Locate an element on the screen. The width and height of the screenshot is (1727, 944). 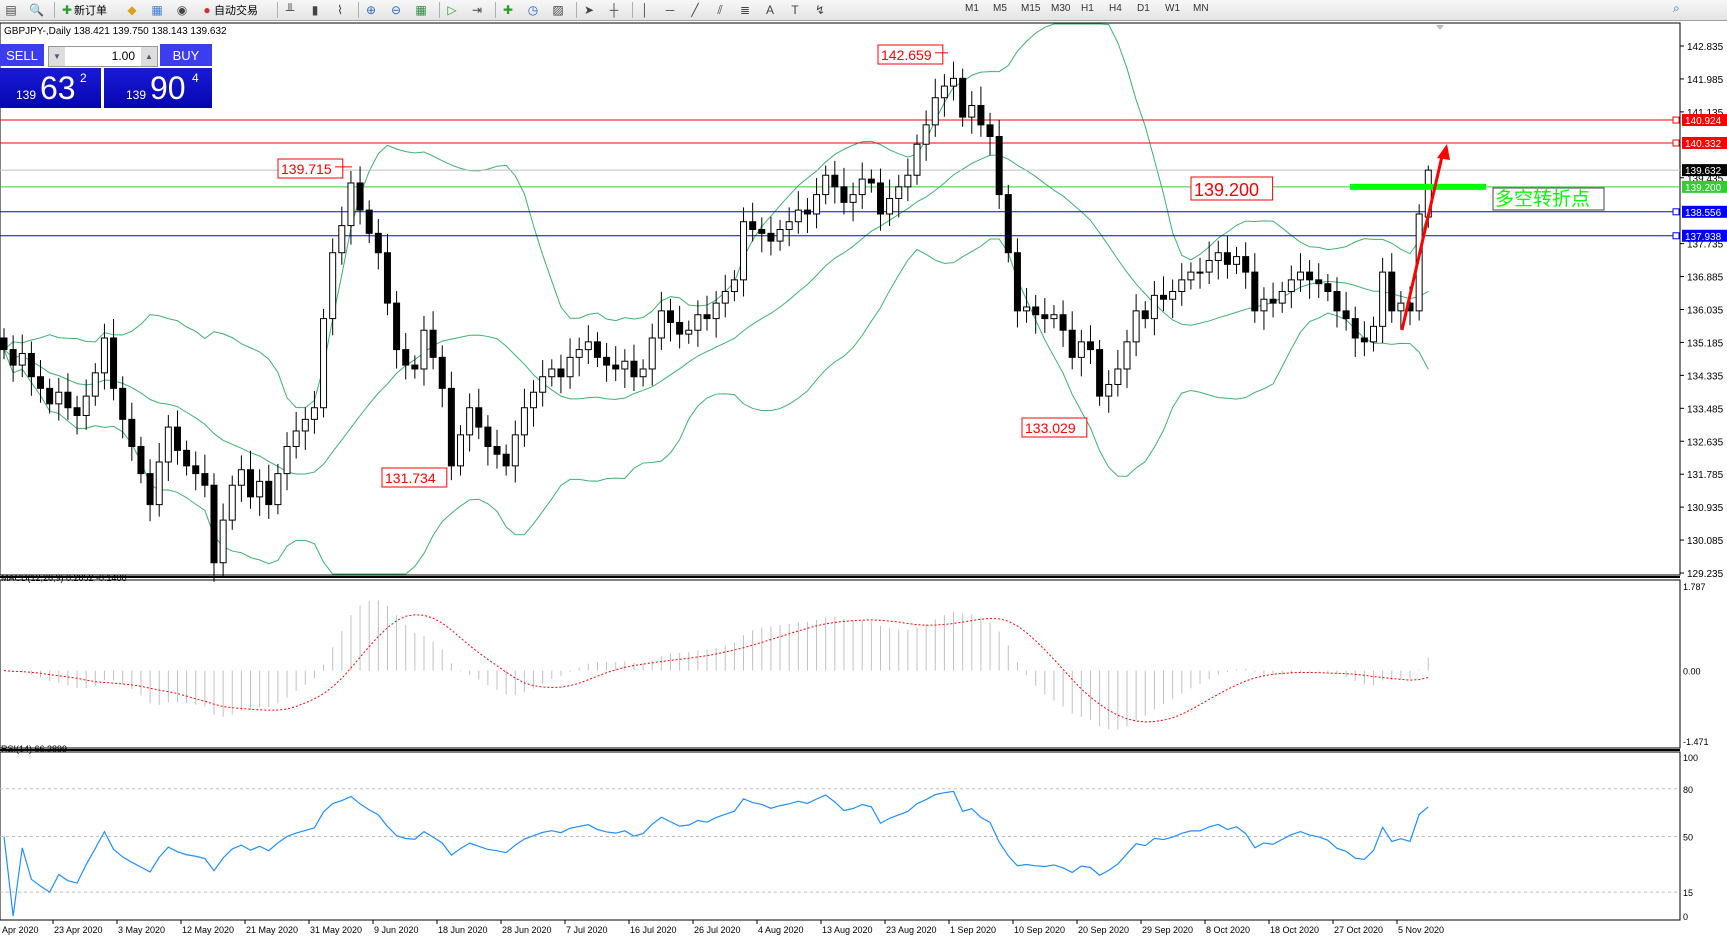
autoscroll-button: ▷ is located at coordinates (452, 10).